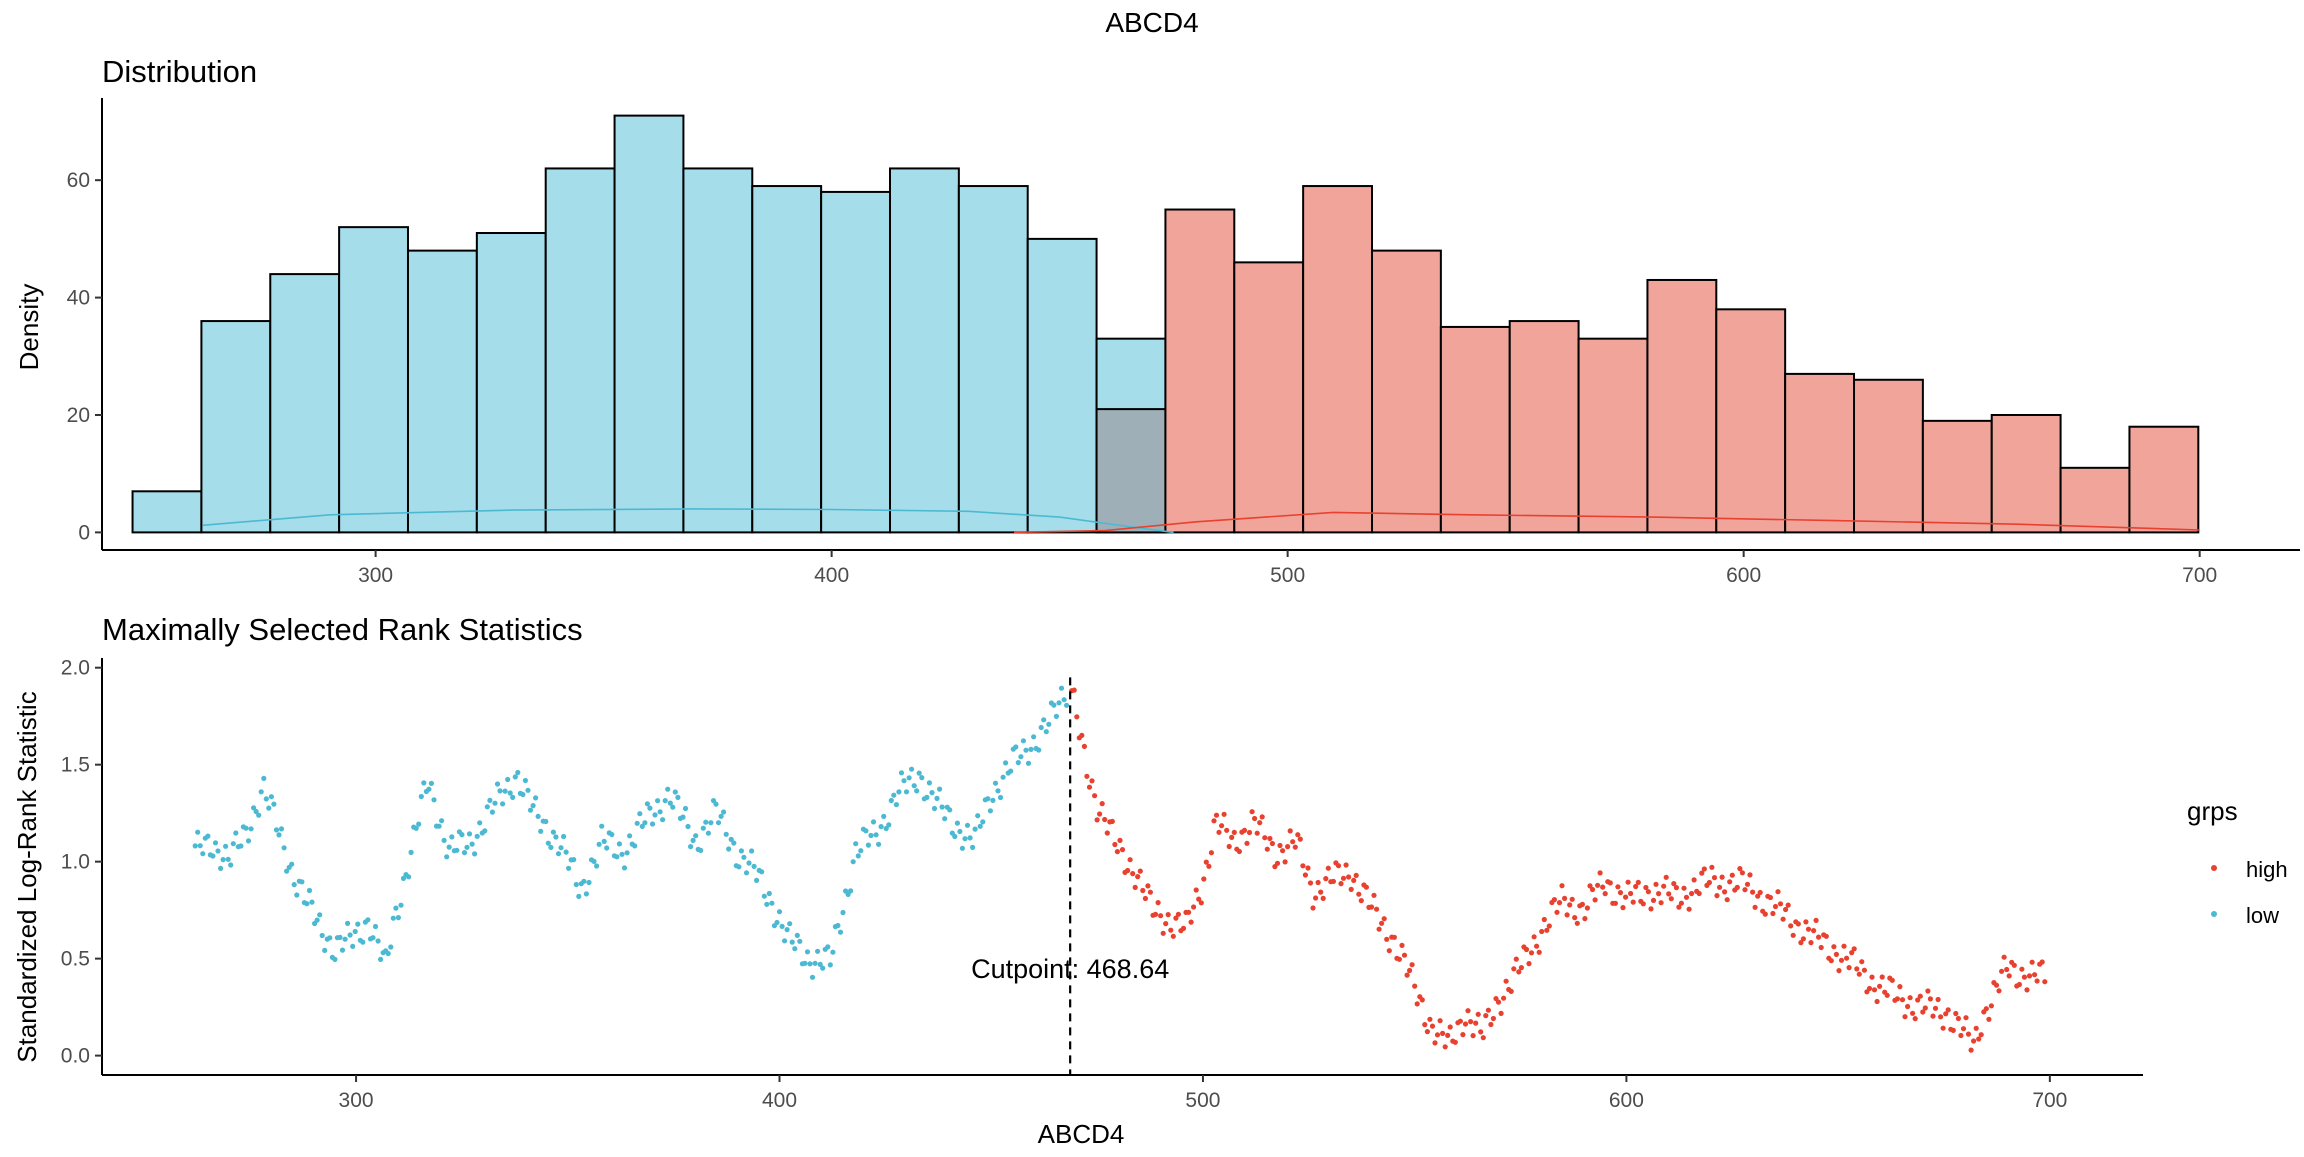  Describe the element at coordinates (2262, 915) in the screenshot. I see `legend-low-label: low` at that location.